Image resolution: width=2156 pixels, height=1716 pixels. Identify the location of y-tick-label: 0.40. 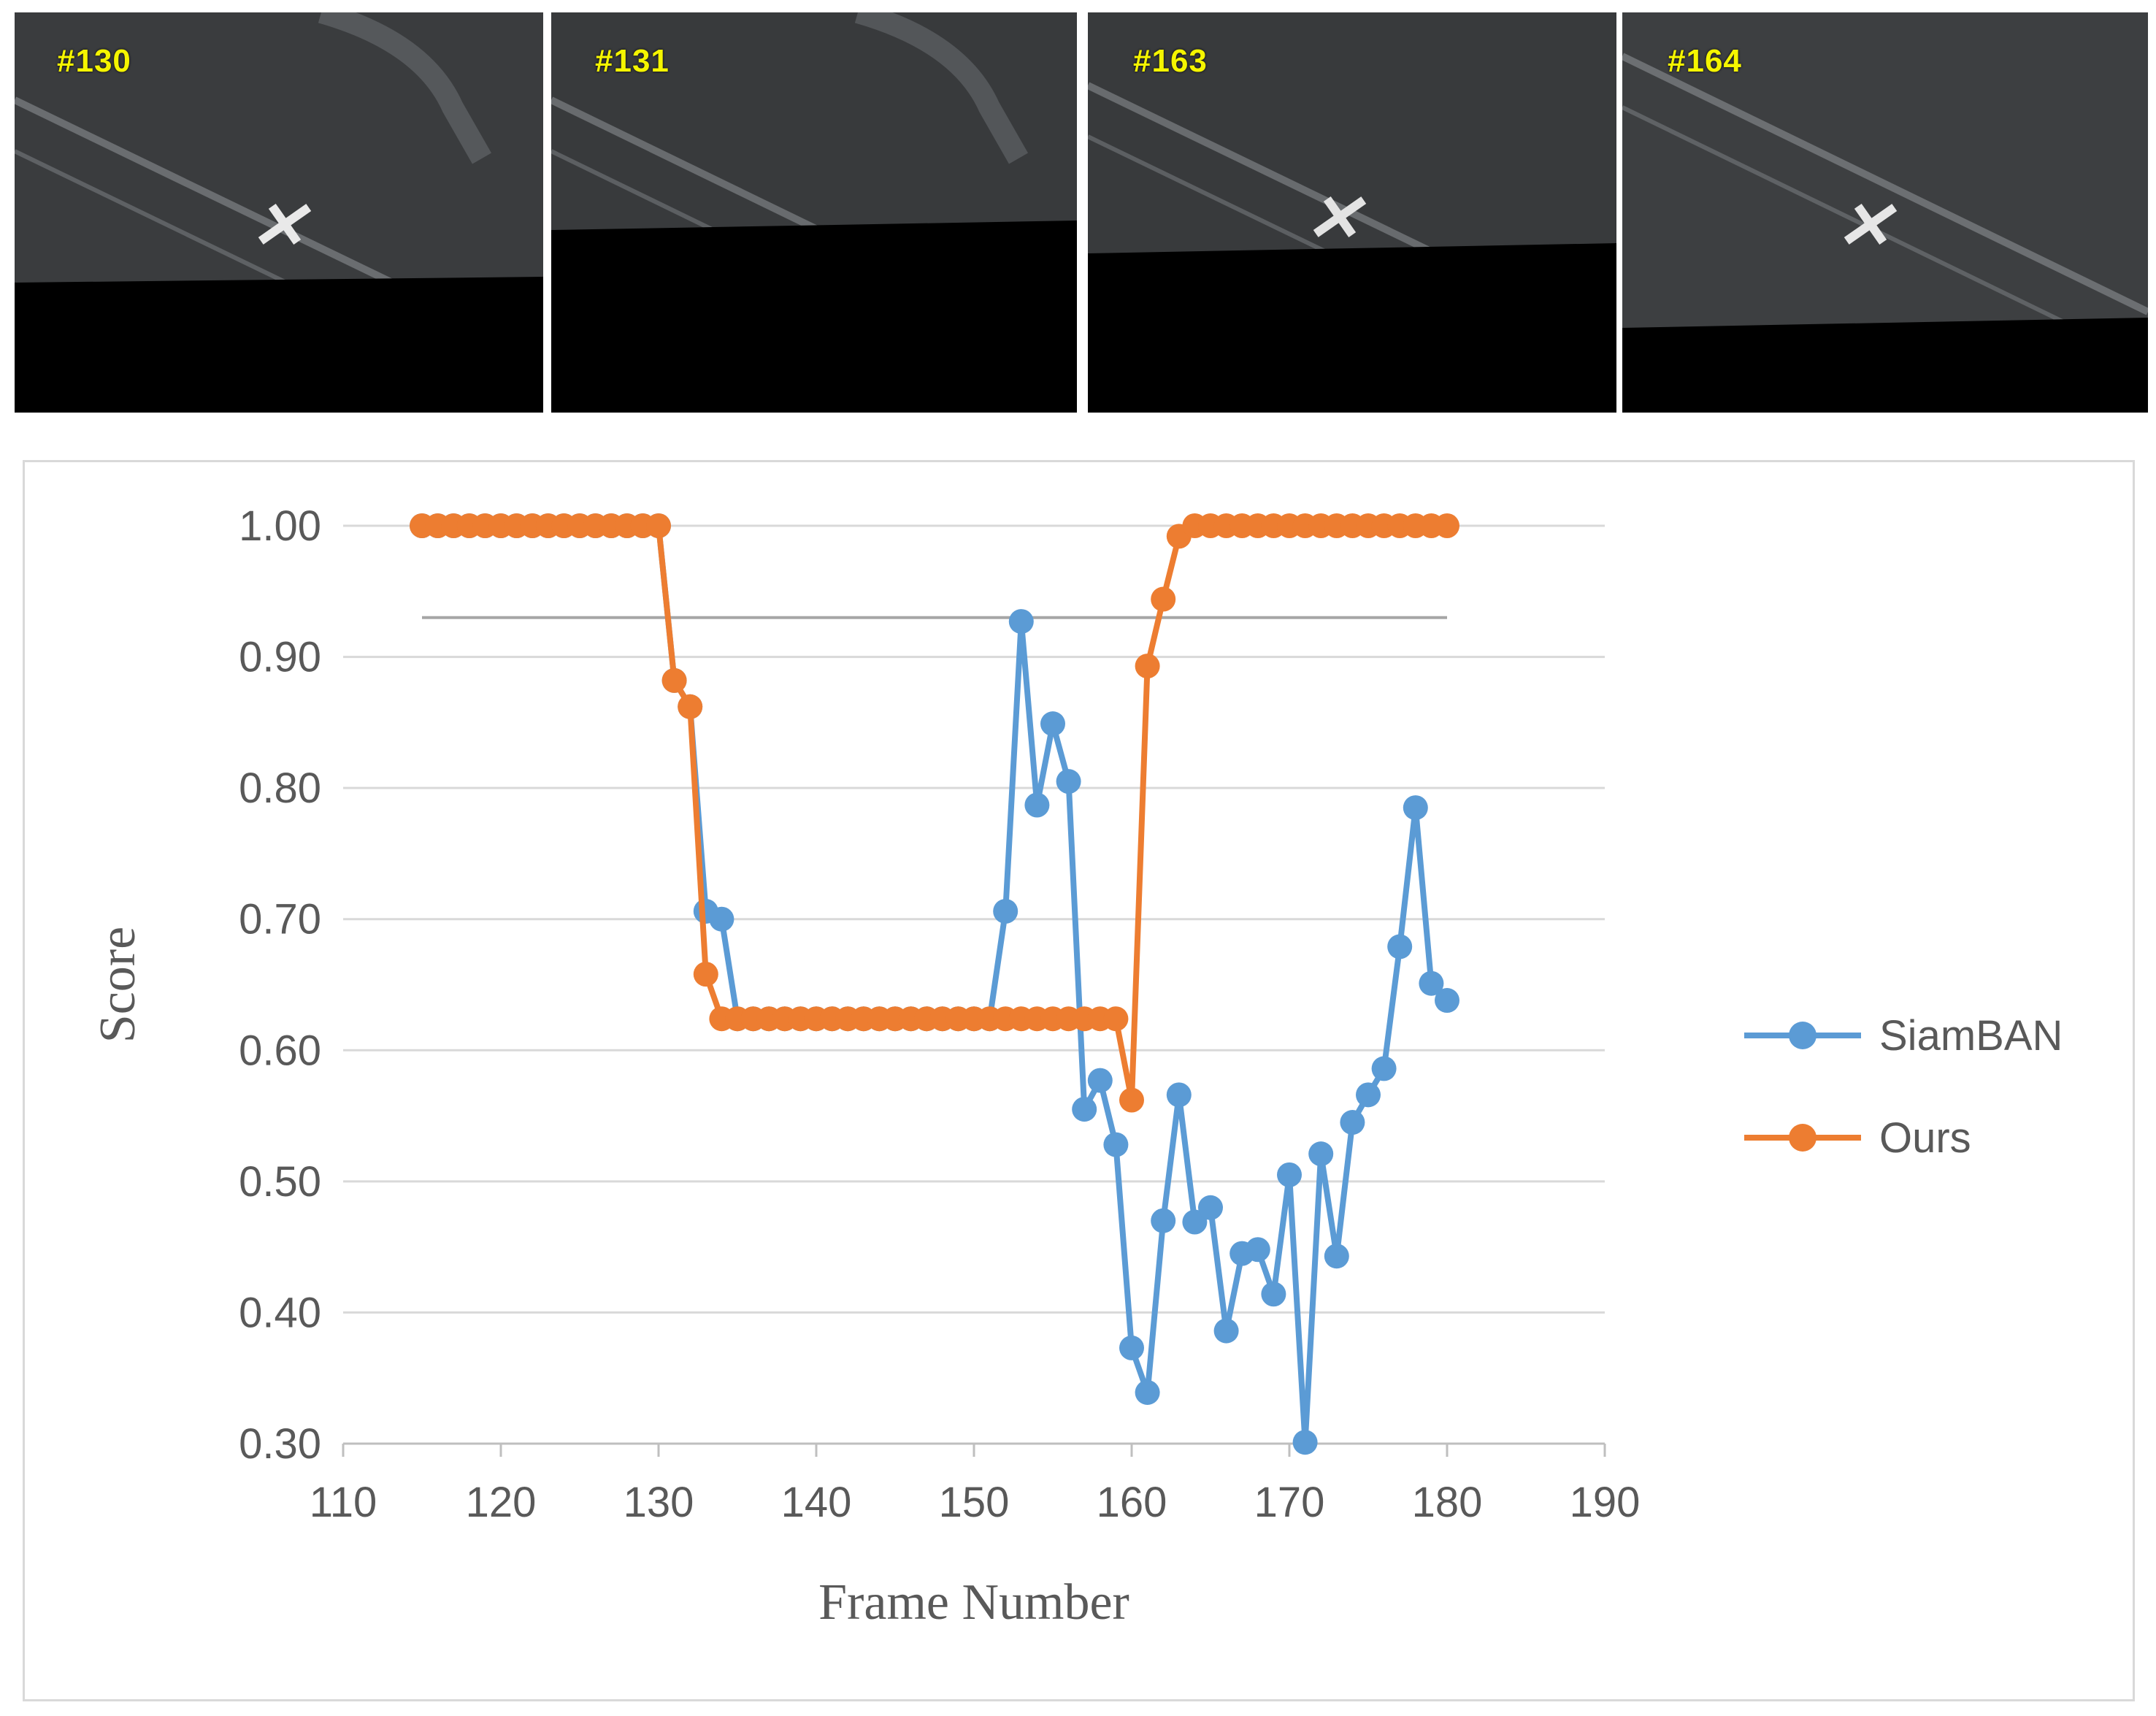
(280, 1312).